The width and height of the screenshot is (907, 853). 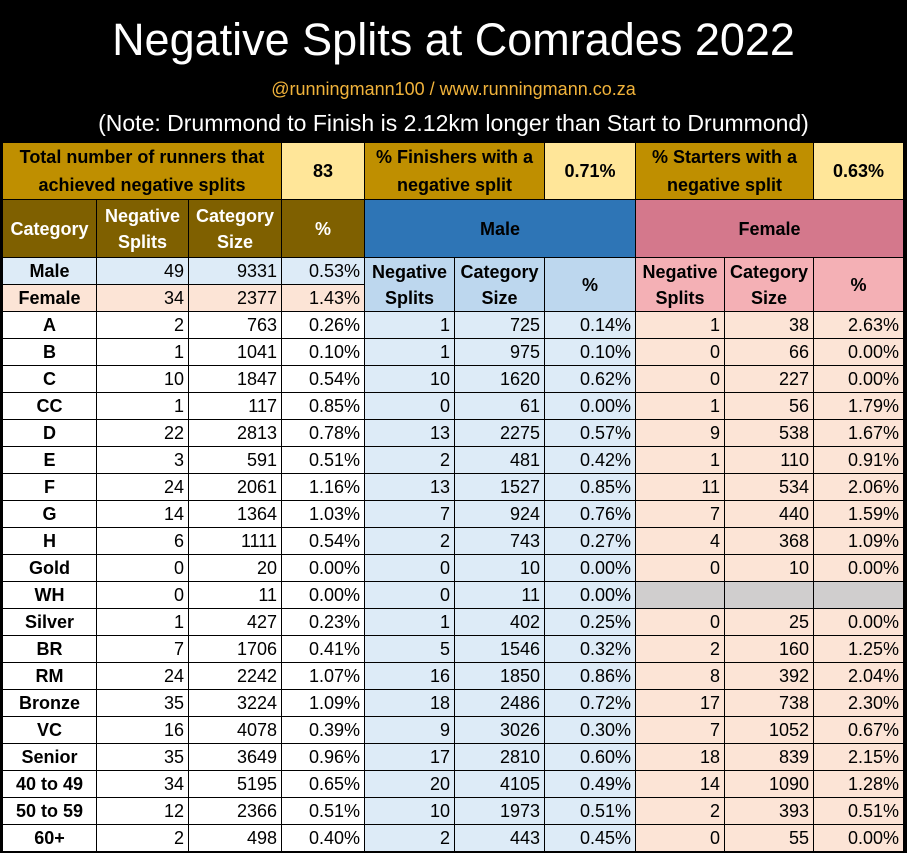 I want to click on col-category: Category, so click(x=49, y=228).